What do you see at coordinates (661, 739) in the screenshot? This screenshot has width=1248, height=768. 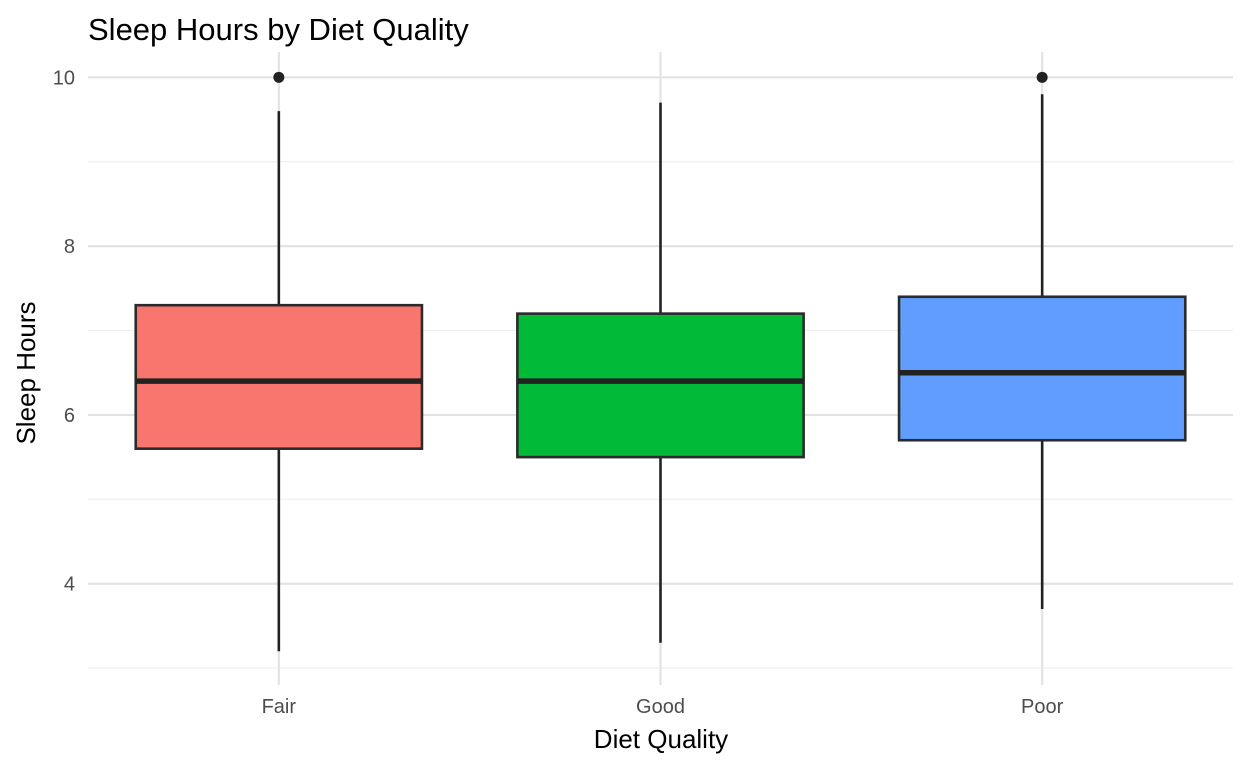 I see `x-axis-title: Diet Quality` at bounding box center [661, 739].